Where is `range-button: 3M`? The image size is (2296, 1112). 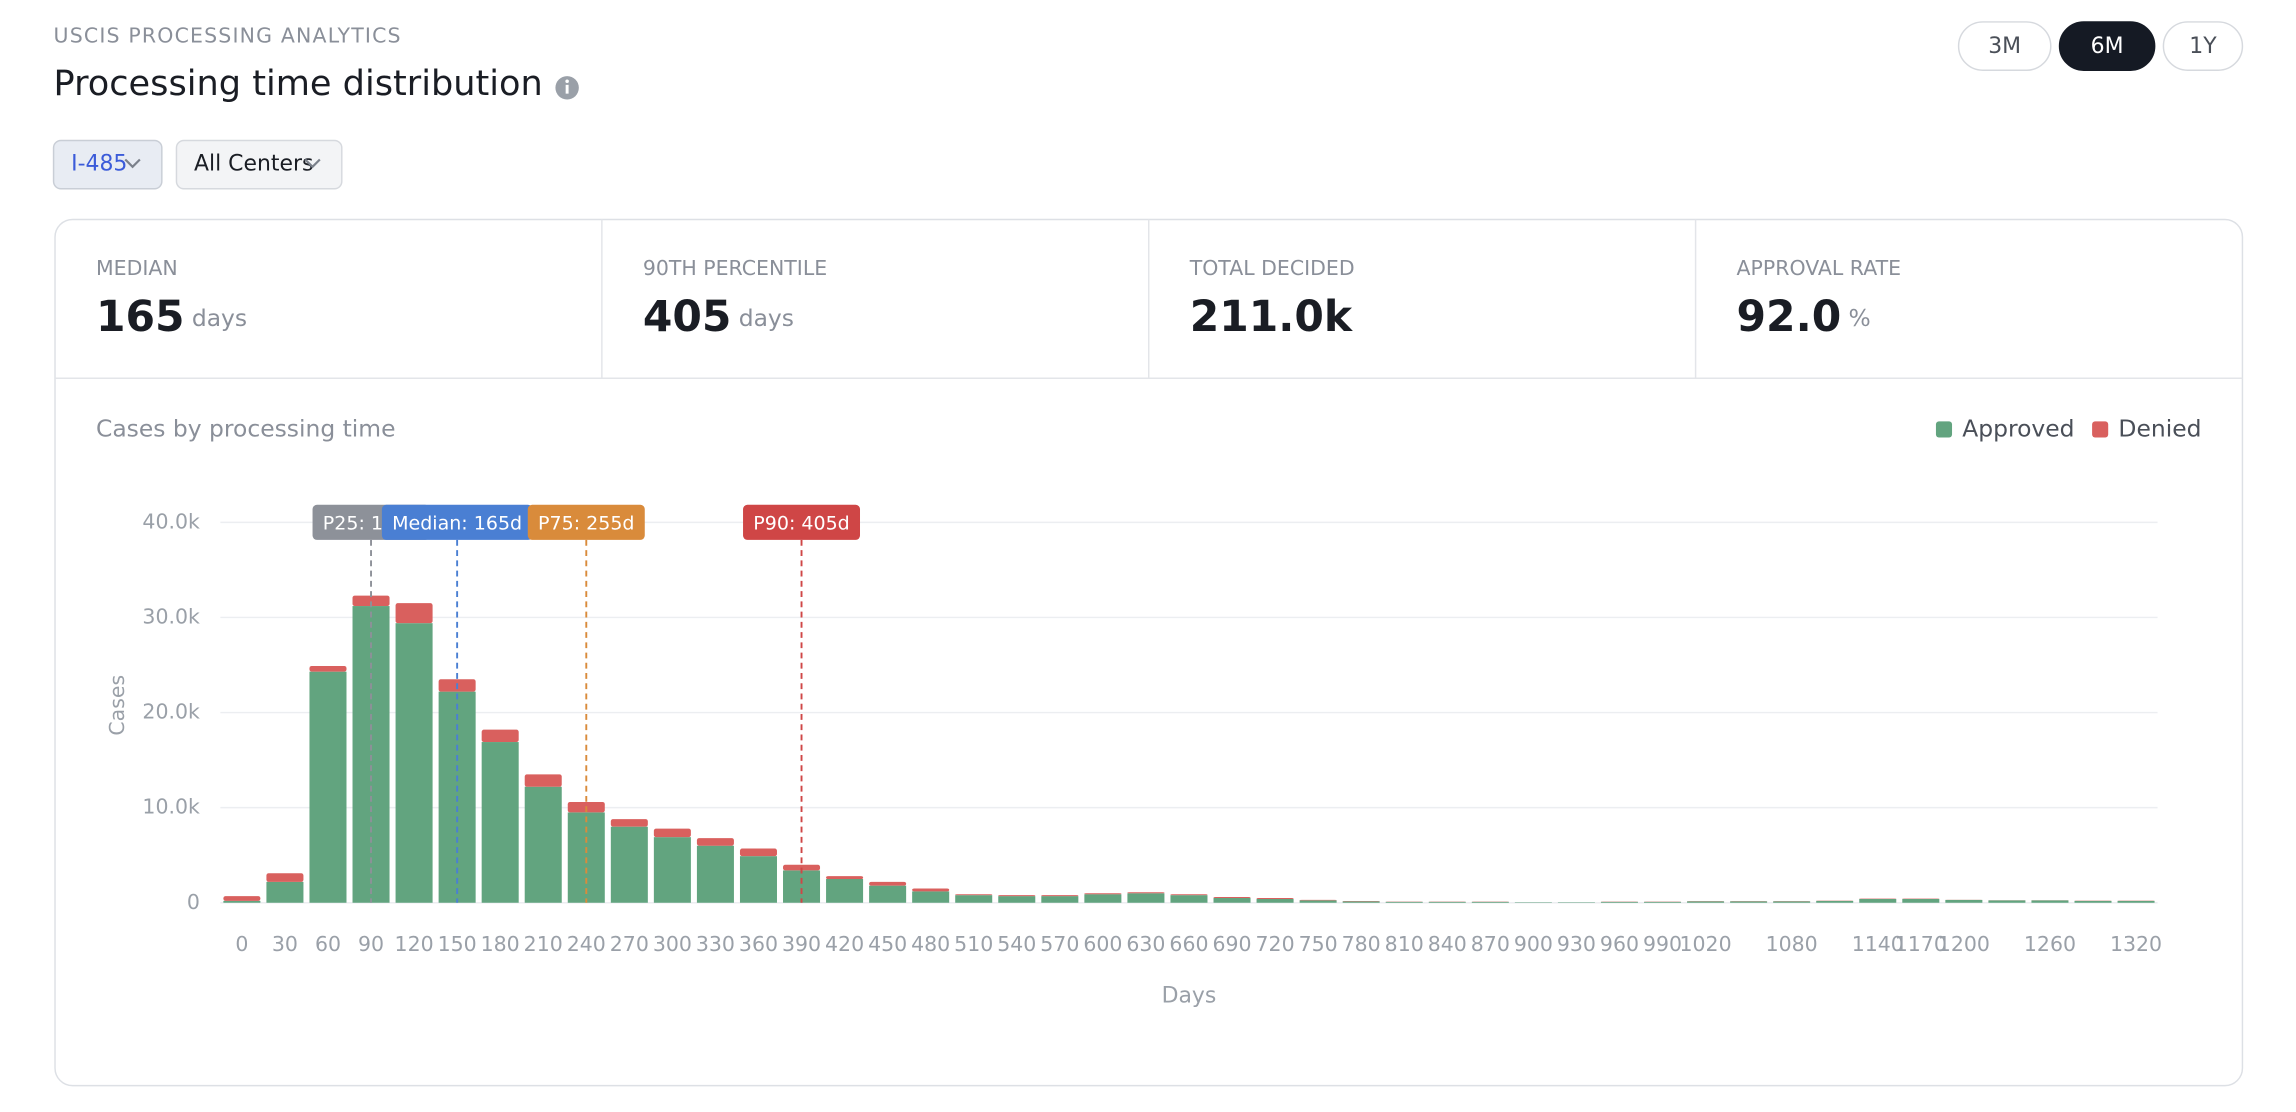 range-button: 3M is located at coordinates (2004, 46).